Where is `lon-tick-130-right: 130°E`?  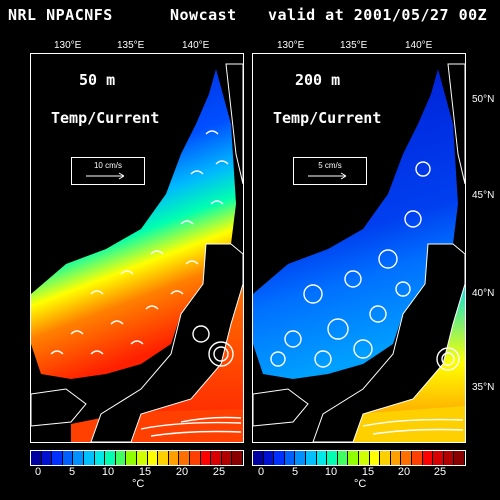 lon-tick-130-right: 130°E is located at coordinates (291, 45).